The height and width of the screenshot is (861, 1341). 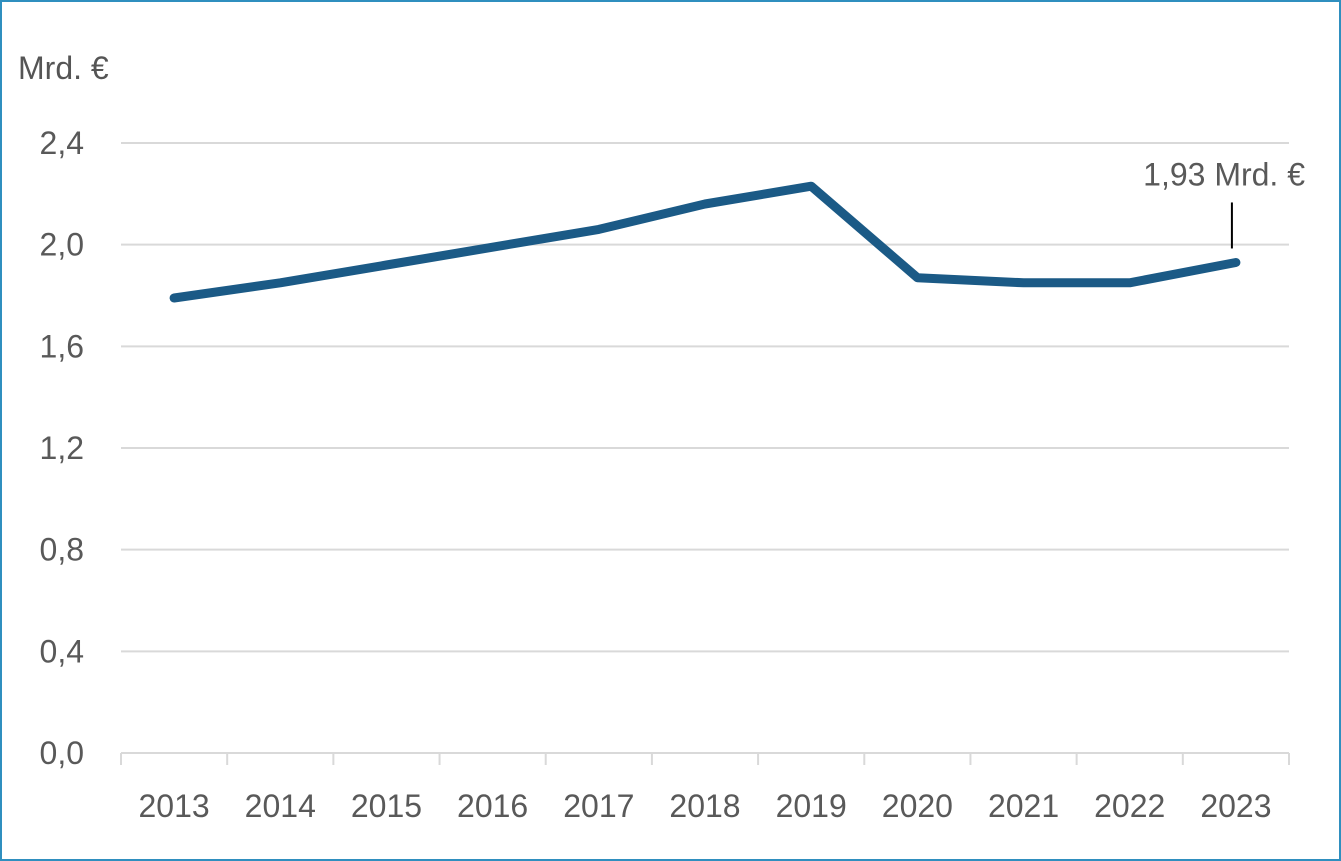 I want to click on y-axis-tick-labels: 0,0 0,4 0,8 1,2 1,6 2,0 2,4, so click(x=62, y=448).